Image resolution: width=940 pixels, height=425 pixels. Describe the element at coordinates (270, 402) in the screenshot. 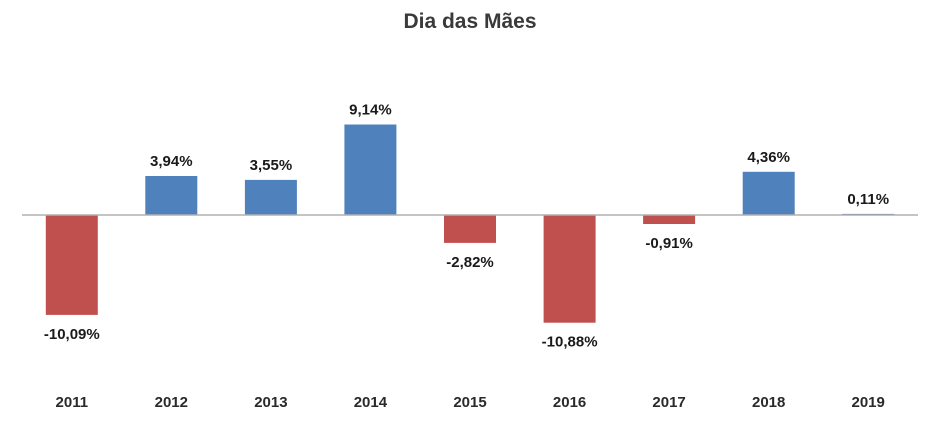

I see `x-tick-label-2013: 2013` at that location.